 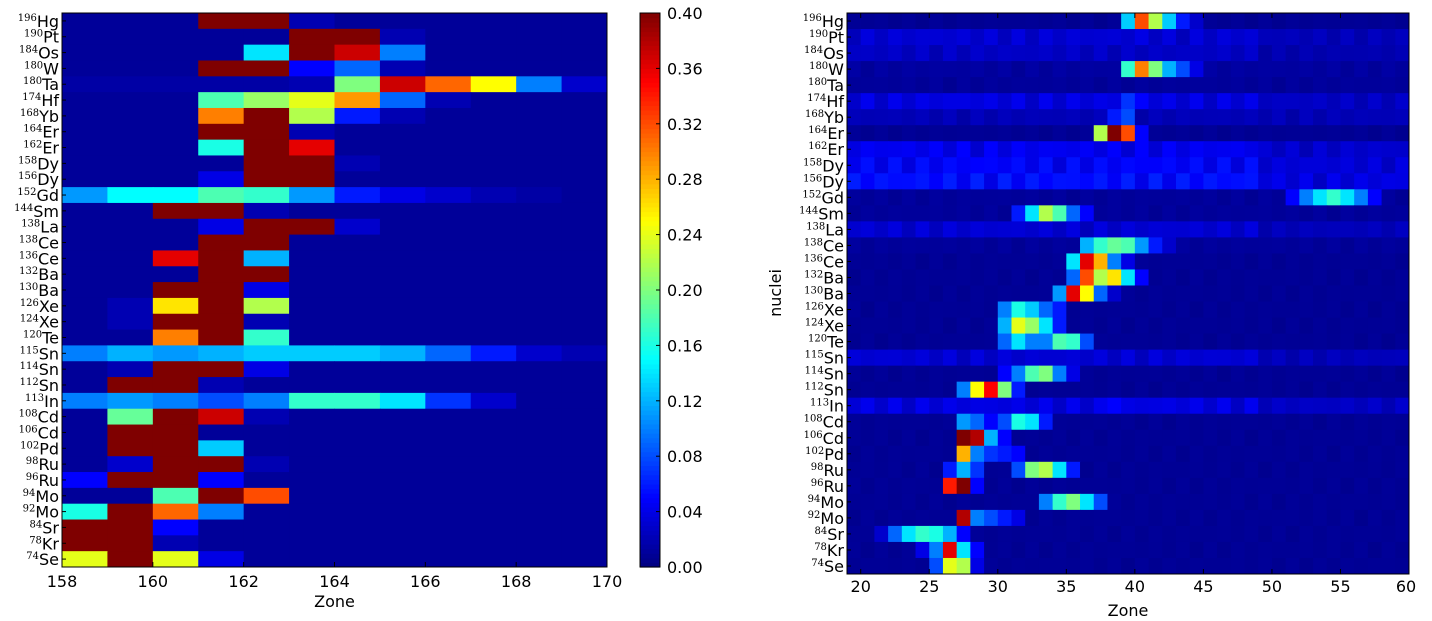 I want to click on left-mass-number: 162, so click(x=32, y=145).